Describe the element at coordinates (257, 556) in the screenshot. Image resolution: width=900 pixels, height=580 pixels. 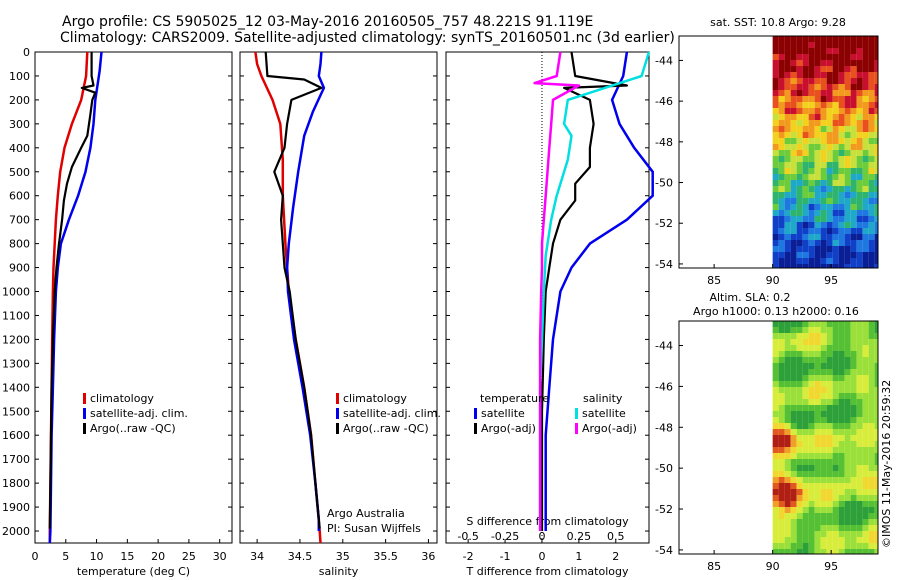
I see `x-tick-label: 34` at that location.